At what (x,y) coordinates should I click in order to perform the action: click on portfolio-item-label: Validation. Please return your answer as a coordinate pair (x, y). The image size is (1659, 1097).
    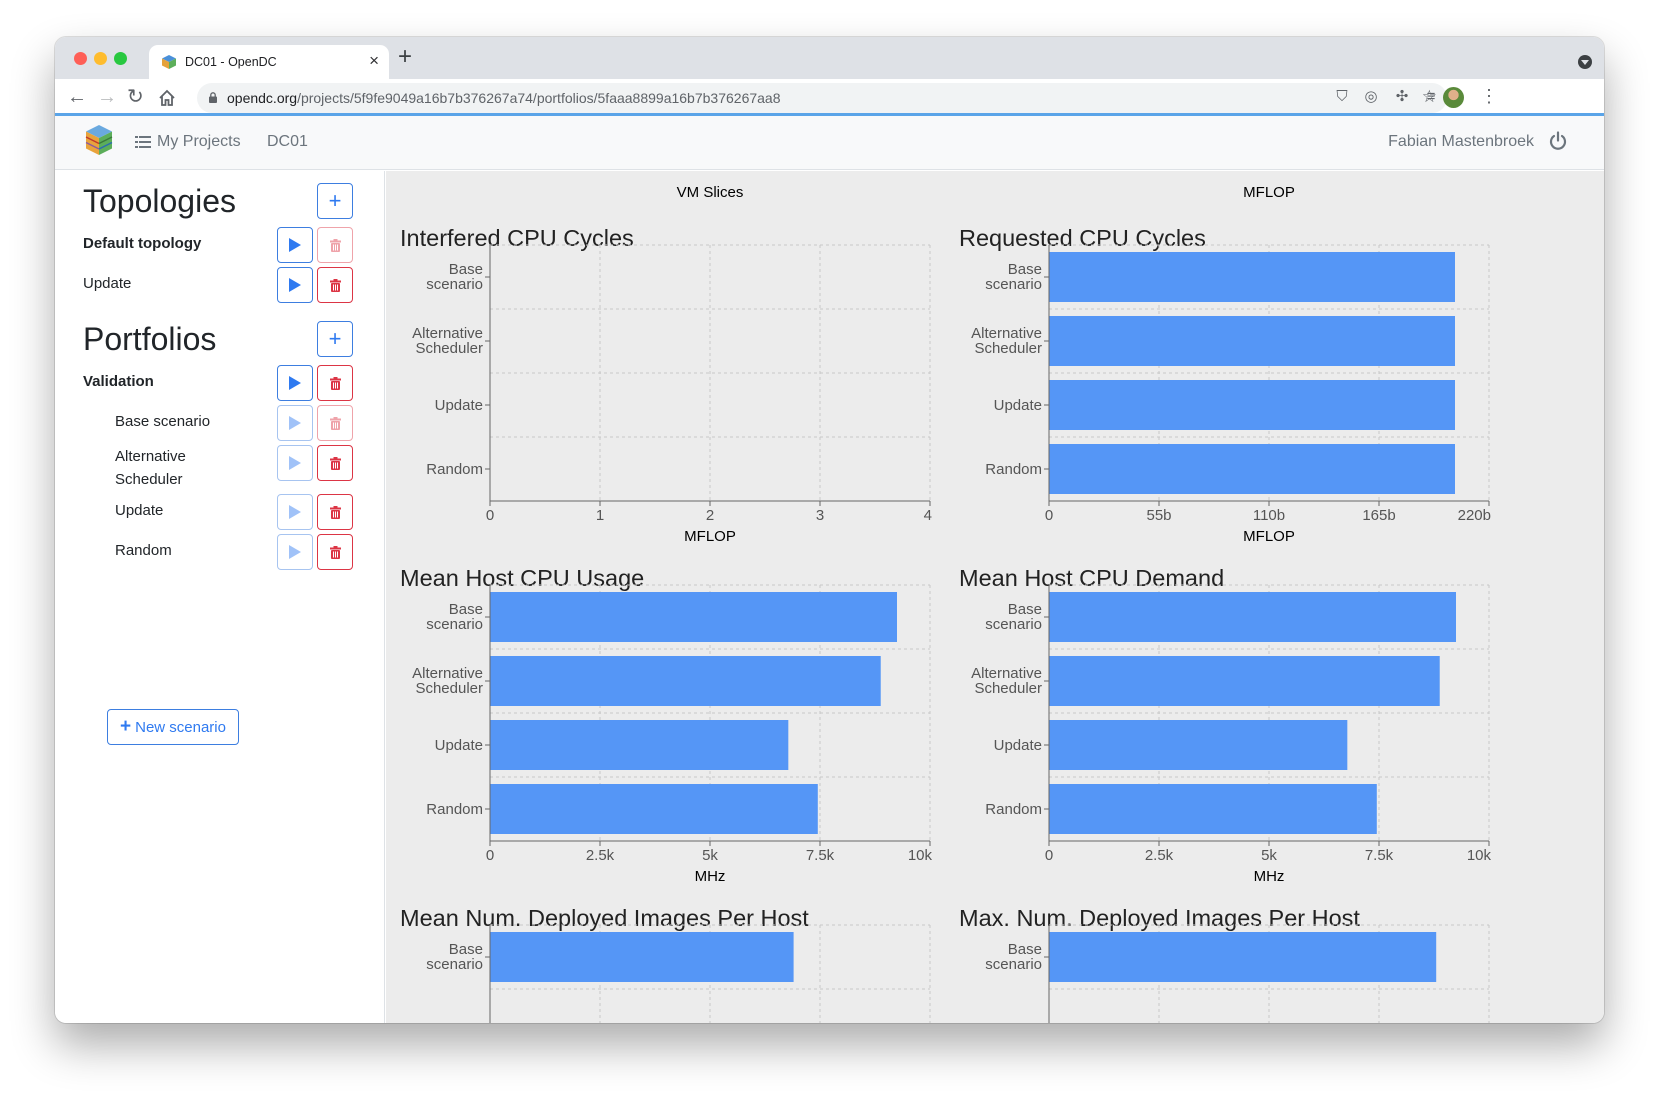
    Looking at the image, I should click on (118, 381).